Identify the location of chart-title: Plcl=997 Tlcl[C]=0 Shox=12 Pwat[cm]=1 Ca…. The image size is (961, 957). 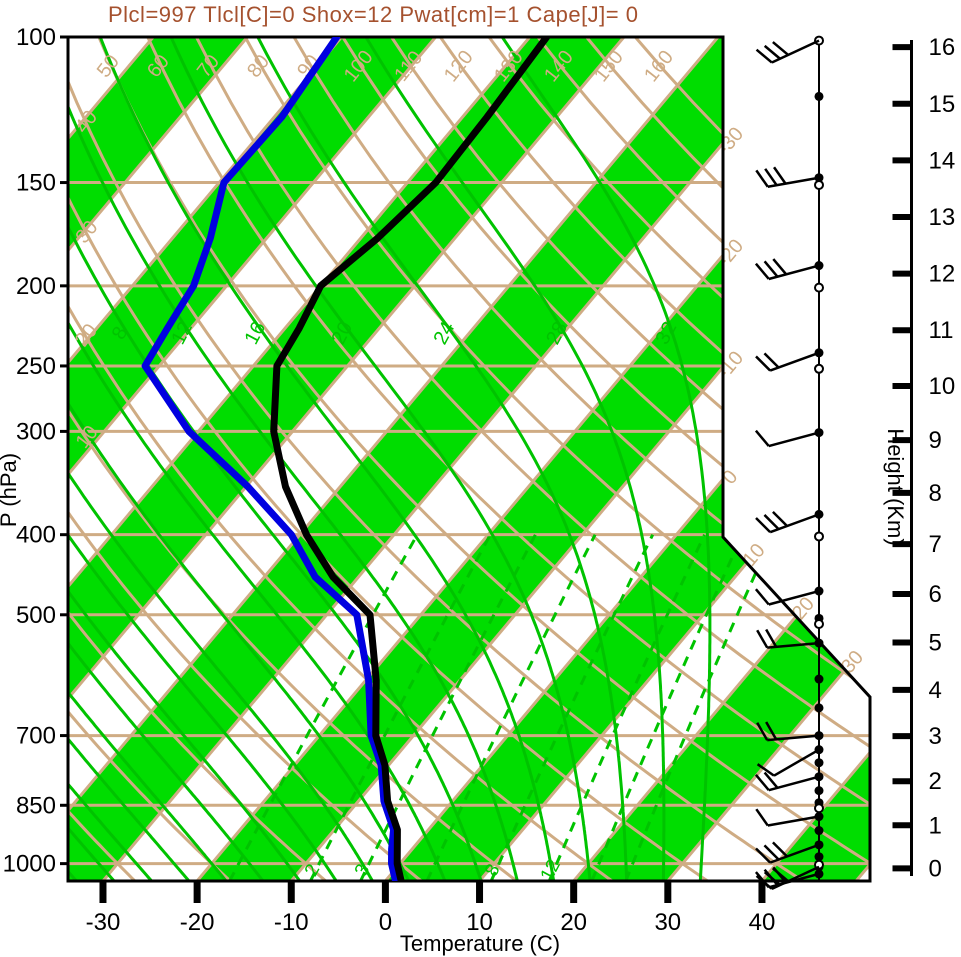
(373, 14).